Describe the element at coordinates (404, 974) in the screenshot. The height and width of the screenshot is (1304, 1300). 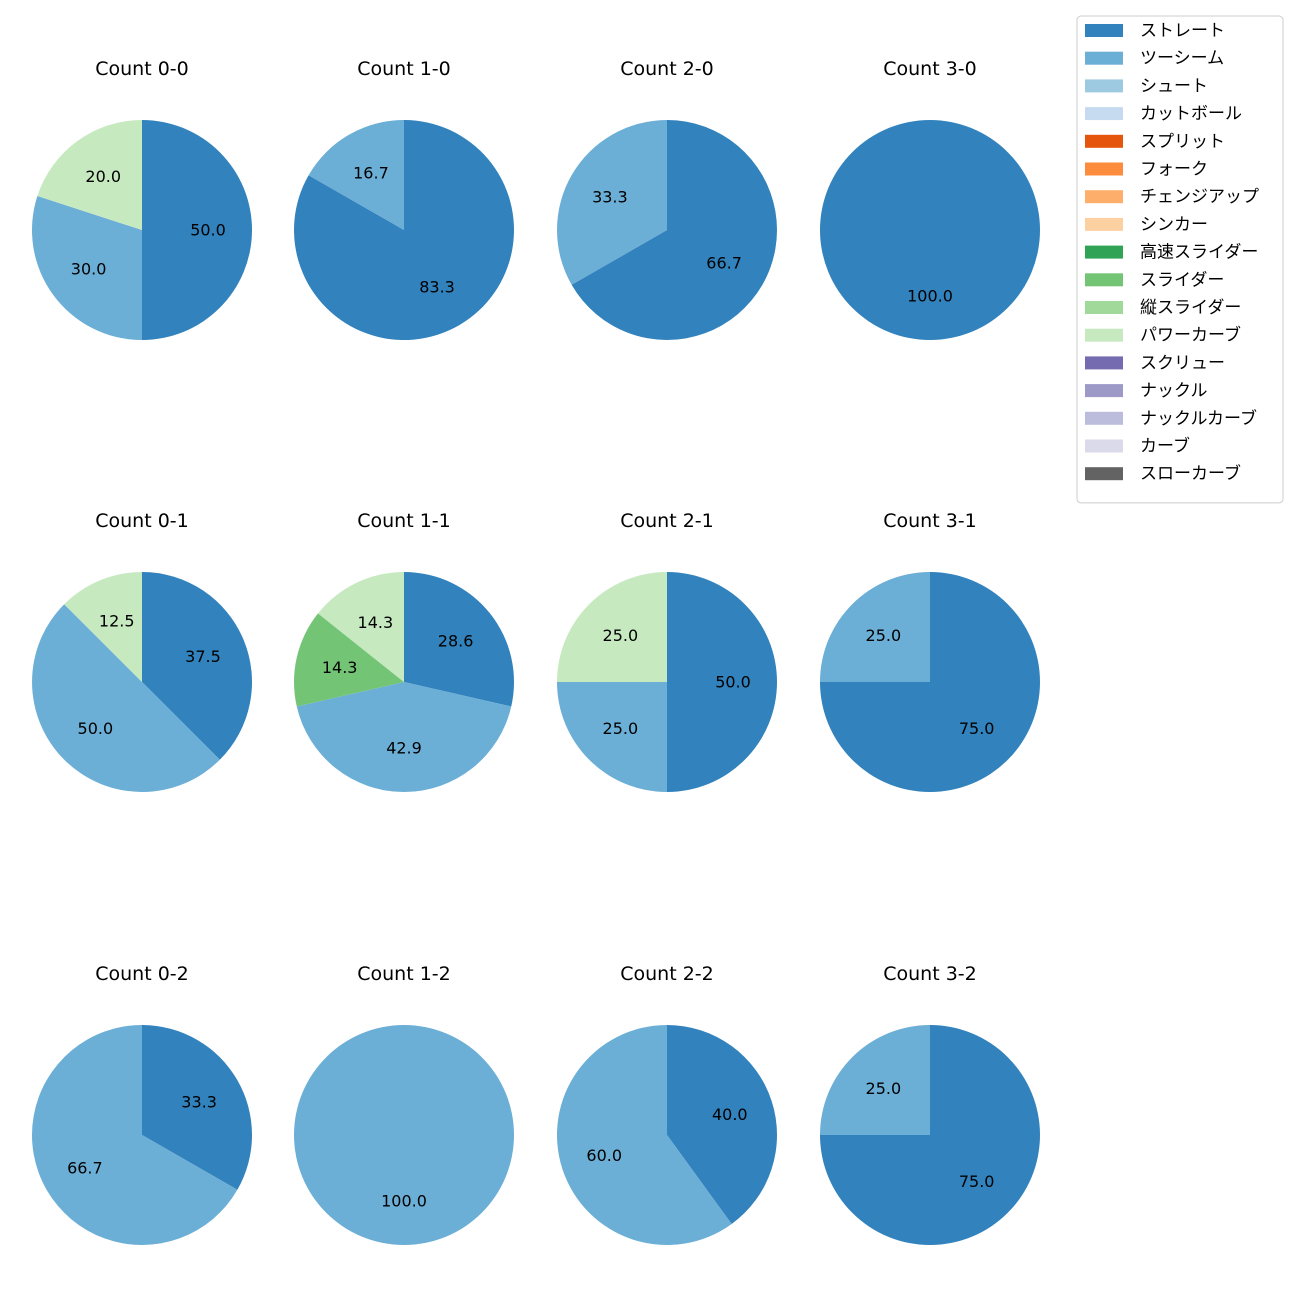
I see `pie-title: Count 1-2` at that location.